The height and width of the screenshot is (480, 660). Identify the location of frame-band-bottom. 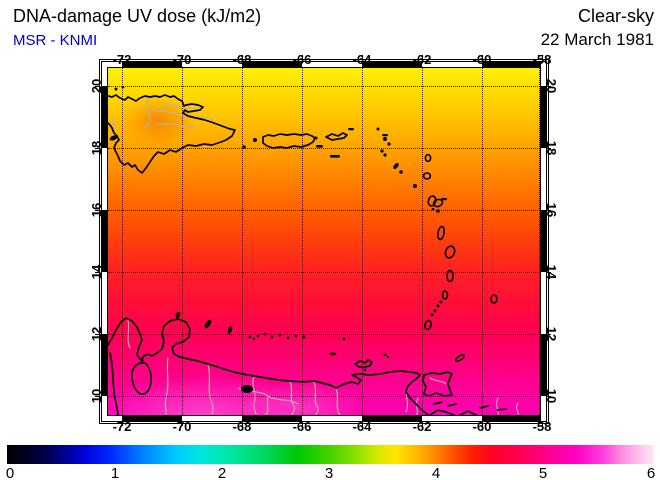
(324, 418).